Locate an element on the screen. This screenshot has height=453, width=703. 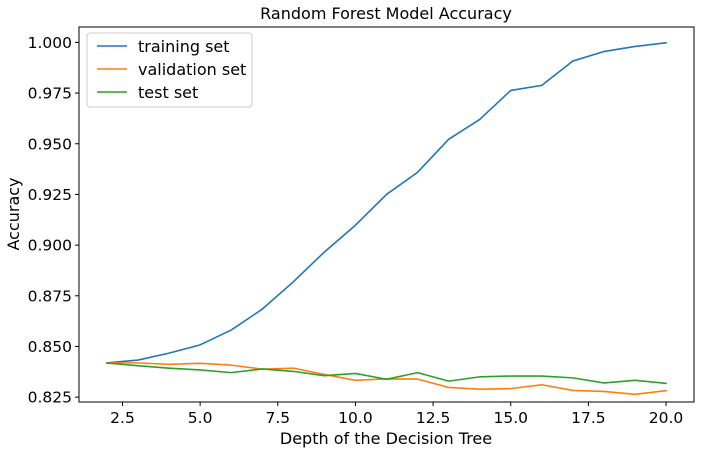
chart-title: Random Forest Model Accuracy is located at coordinates (386, 13).